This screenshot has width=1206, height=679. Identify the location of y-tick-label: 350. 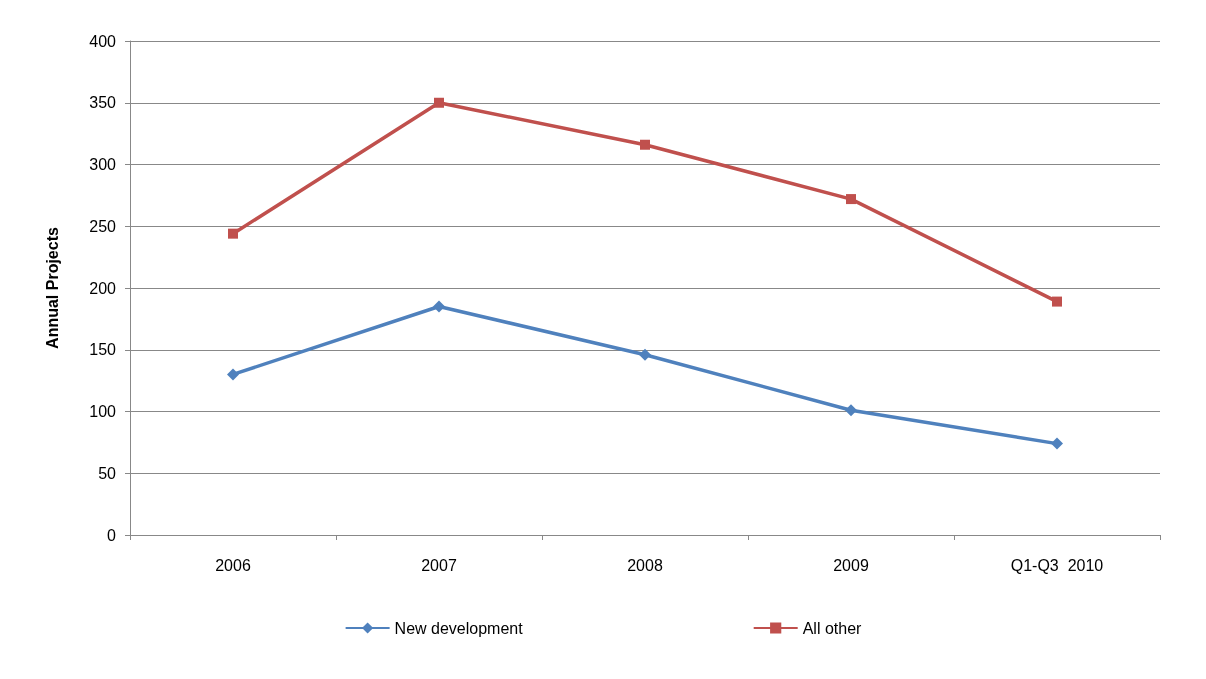
(103, 103).